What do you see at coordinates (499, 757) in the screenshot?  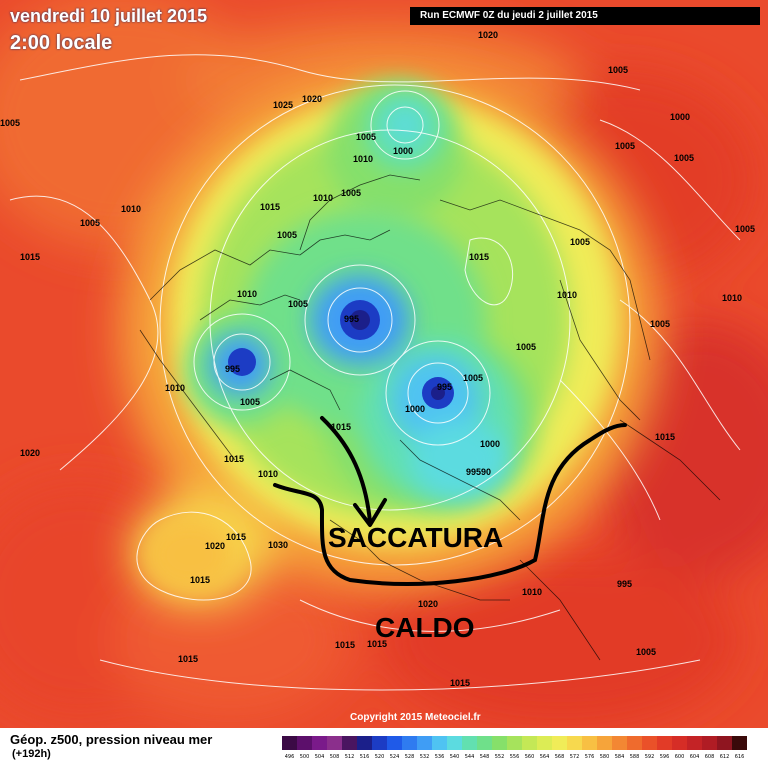 I see `color-scale-label: 552` at bounding box center [499, 757].